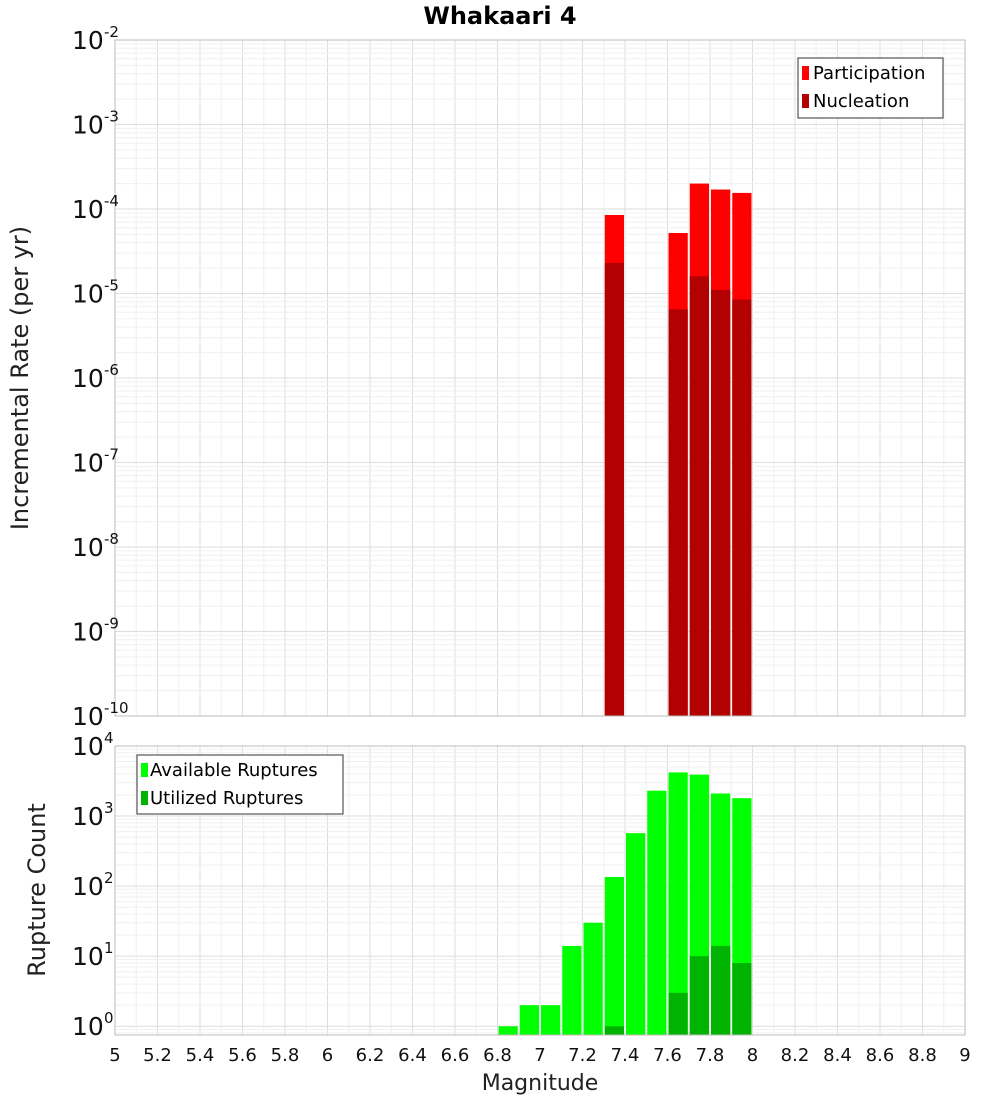  I want to click on x-tick-label: 6, so click(327, 1055).